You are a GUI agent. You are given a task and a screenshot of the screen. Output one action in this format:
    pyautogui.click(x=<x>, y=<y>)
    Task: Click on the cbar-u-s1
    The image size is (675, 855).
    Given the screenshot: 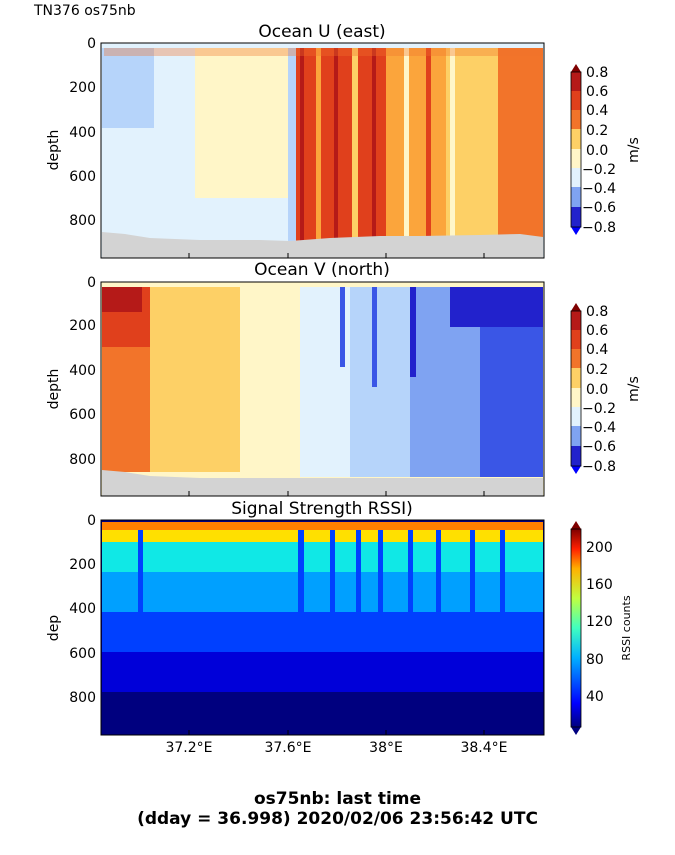 What is the action you would take?
    pyautogui.click(x=576, y=100)
    